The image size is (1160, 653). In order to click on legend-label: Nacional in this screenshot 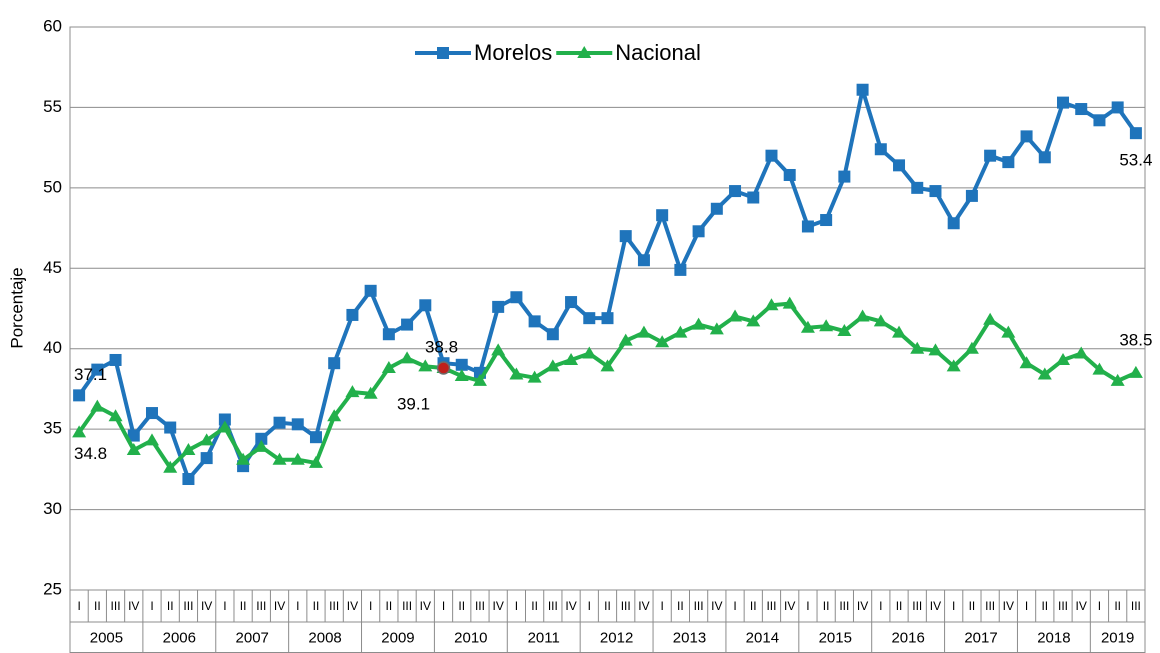, I will do `click(658, 52)`.